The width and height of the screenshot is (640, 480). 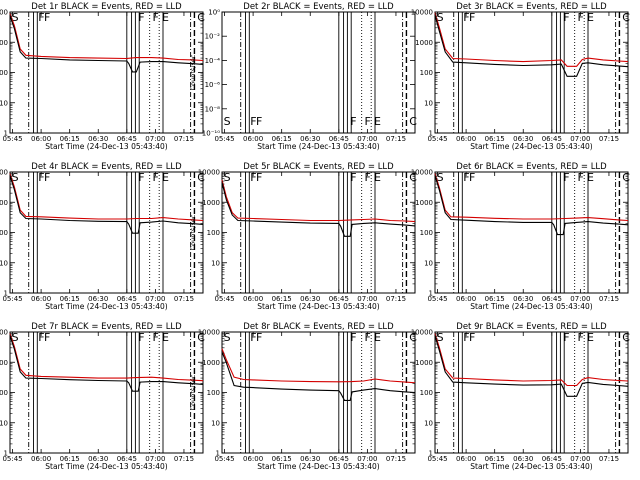 What do you see at coordinates (213, 61) in the screenshot?
I see `y-tick-label: 10⁻⁴` at bounding box center [213, 61].